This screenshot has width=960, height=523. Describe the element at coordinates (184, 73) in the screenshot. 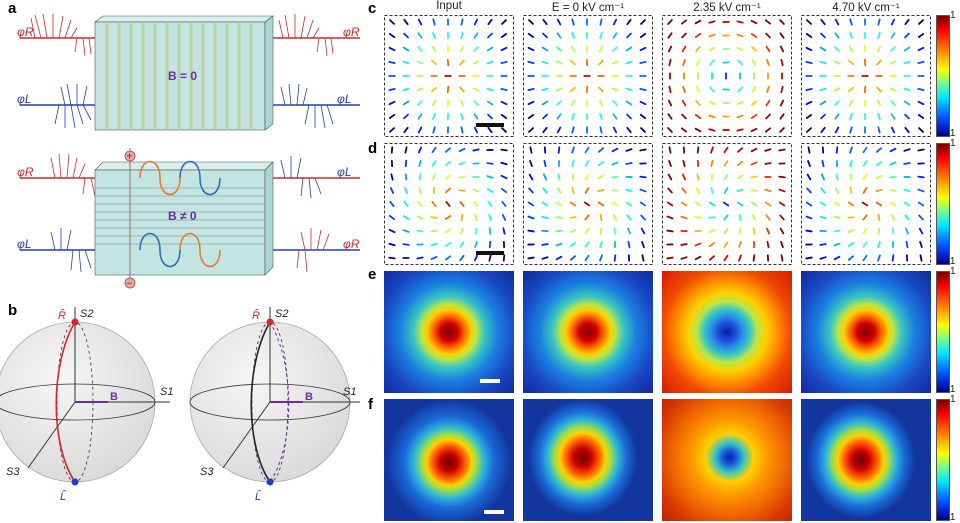

I see `crystal-box-top` at that location.